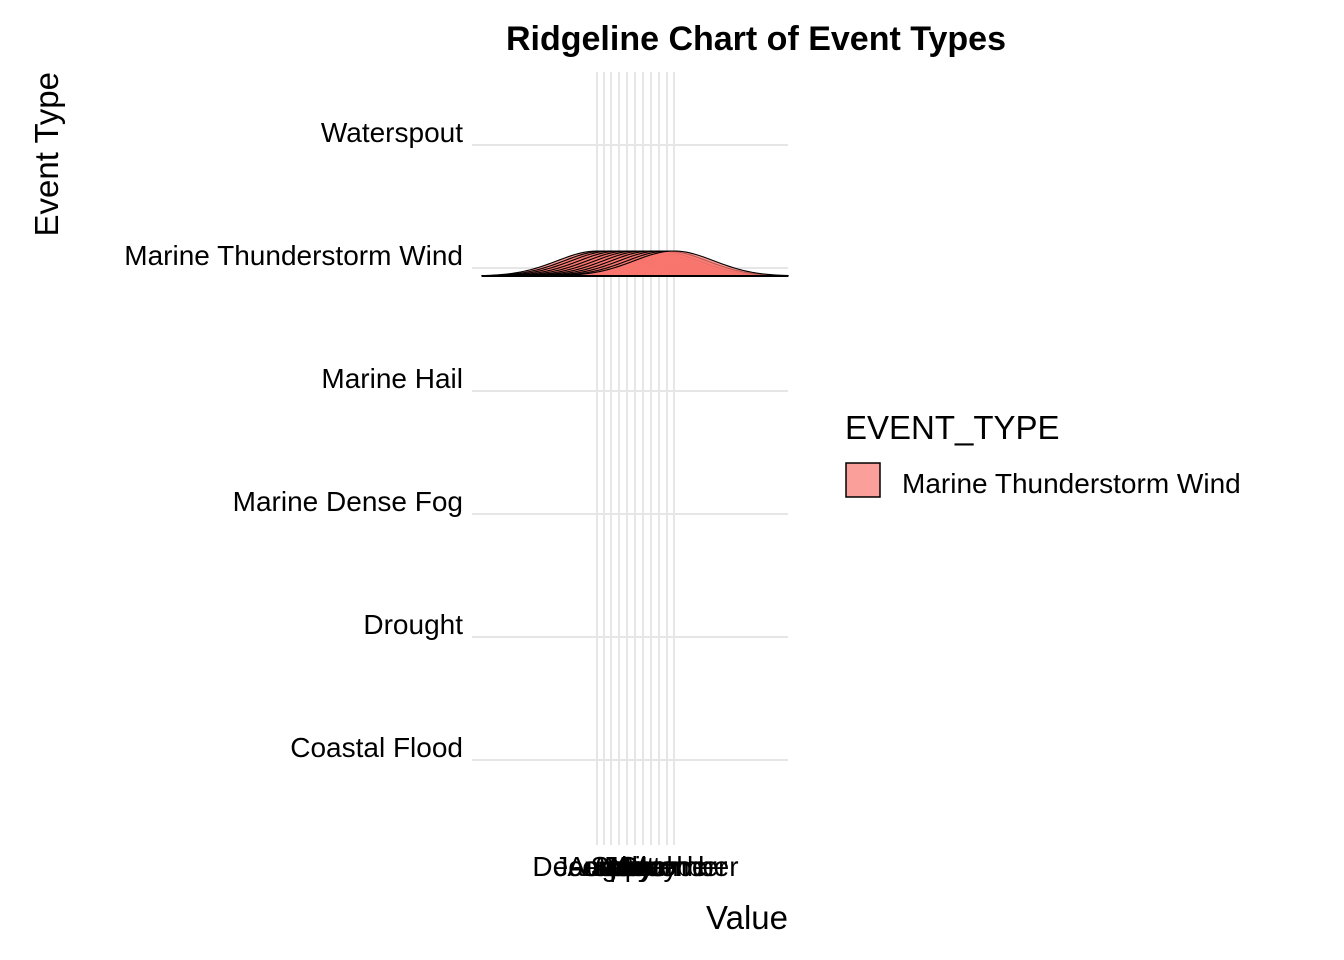  Describe the element at coordinates (392, 378) in the screenshot. I see `y-tick-label: Marine Hail` at that location.